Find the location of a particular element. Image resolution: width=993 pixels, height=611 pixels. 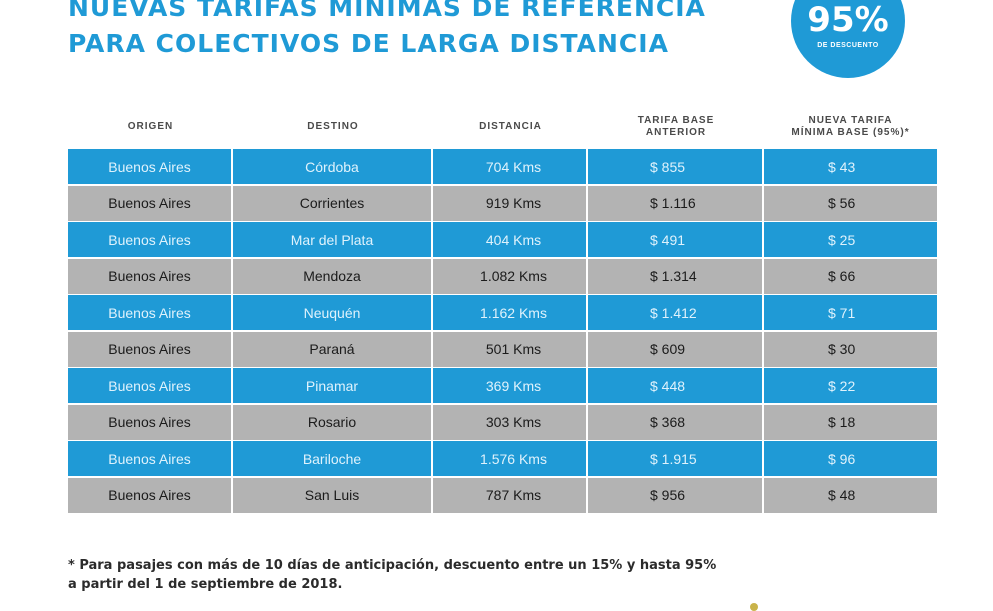

cell-nueva-tarifa: $ 56 is located at coordinates (850, 203).